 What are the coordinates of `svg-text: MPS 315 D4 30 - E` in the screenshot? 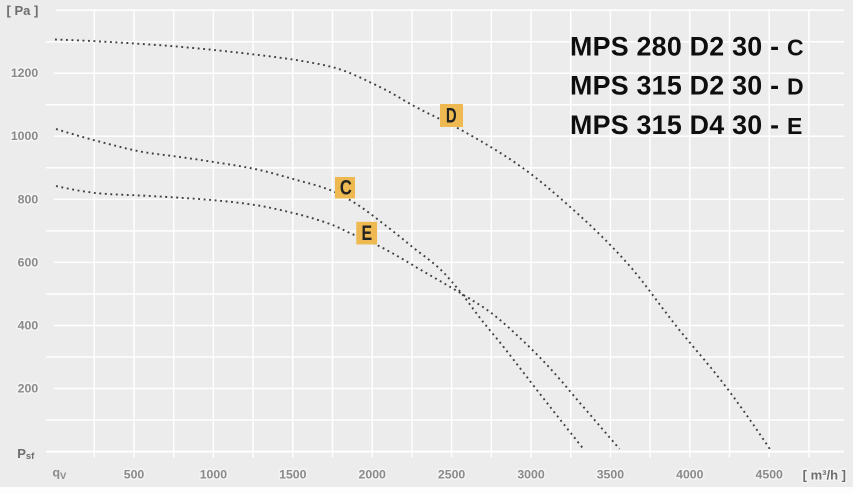 It's located at (686, 125).